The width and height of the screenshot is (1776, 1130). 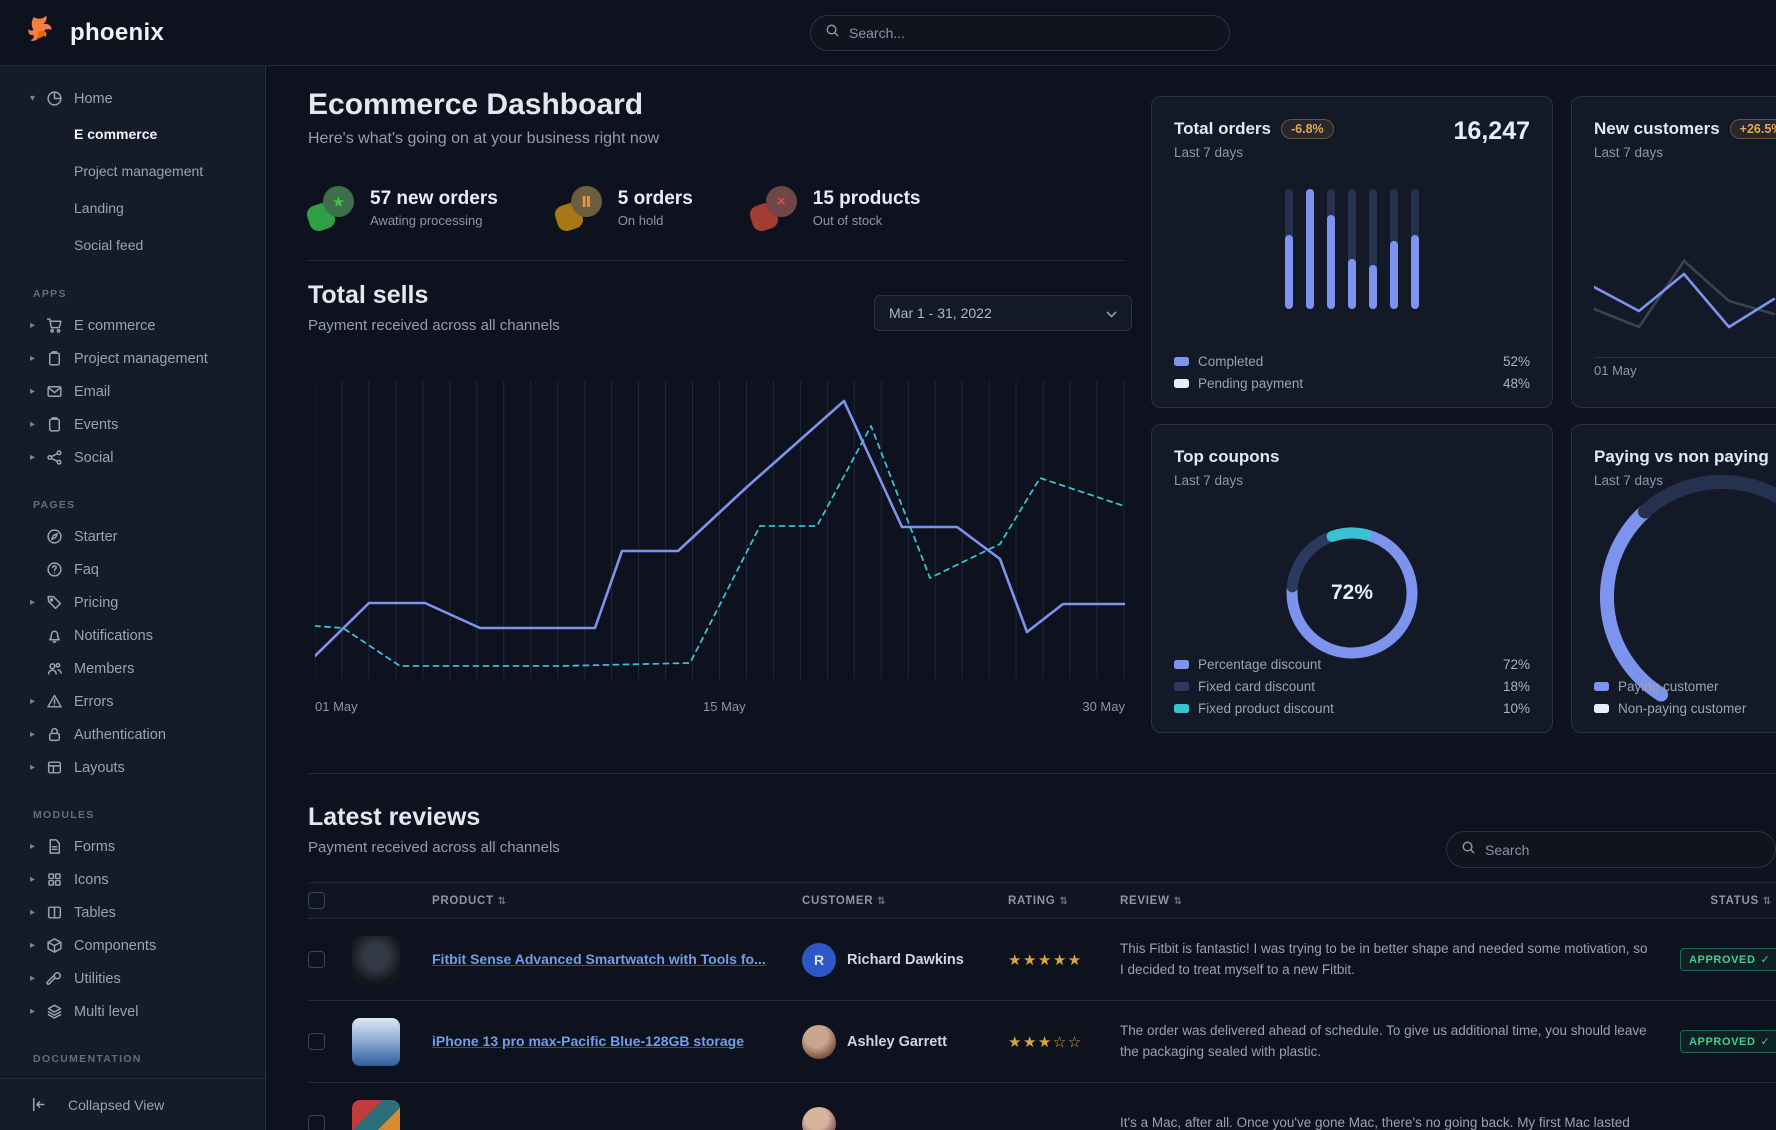 I want to click on sidebar-item-pricing: ▸ Pricing, so click(x=132, y=602).